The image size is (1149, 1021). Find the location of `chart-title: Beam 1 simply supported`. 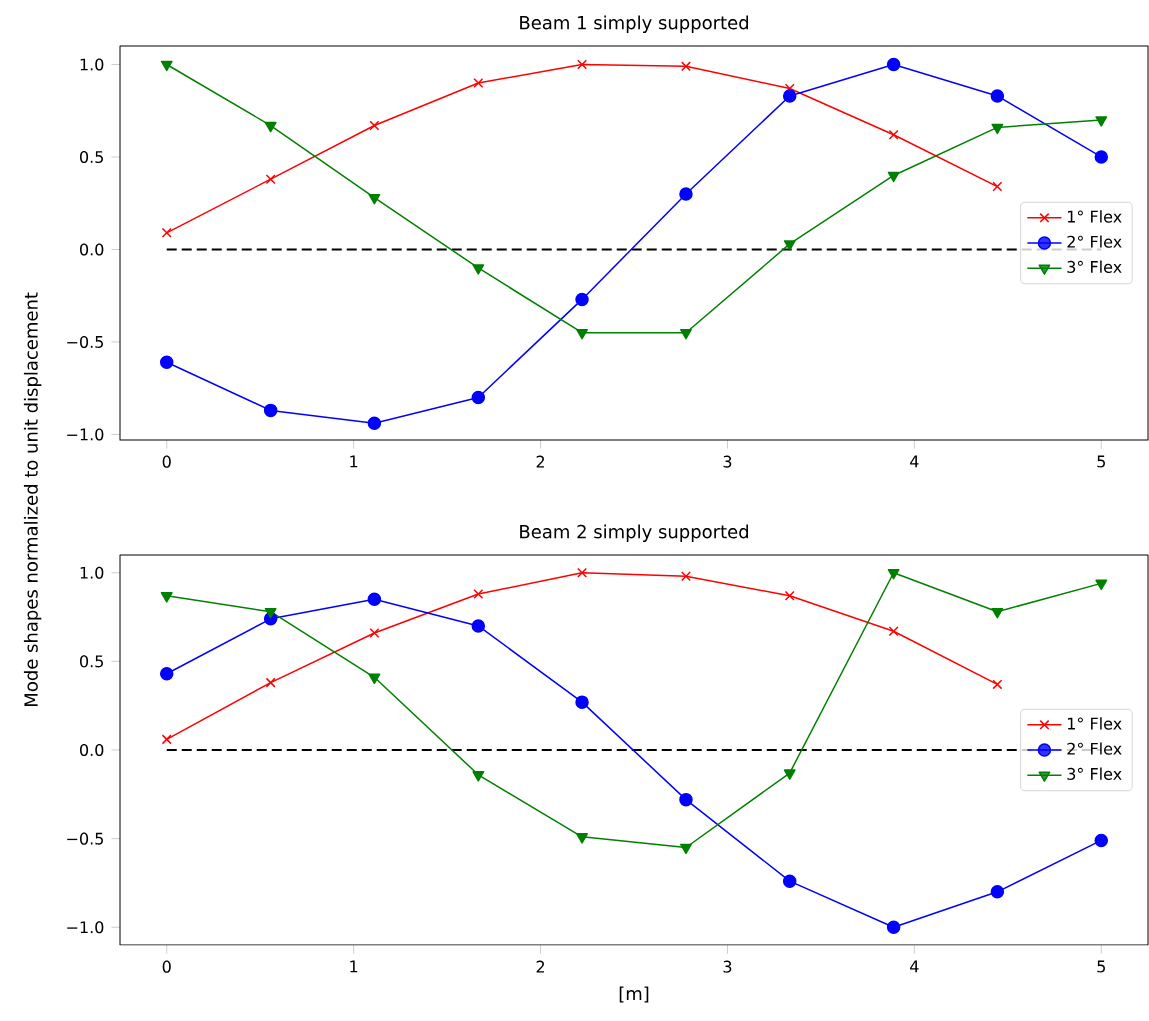

chart-title: Beam 1 simply supported is located at coordinates (634, 24).